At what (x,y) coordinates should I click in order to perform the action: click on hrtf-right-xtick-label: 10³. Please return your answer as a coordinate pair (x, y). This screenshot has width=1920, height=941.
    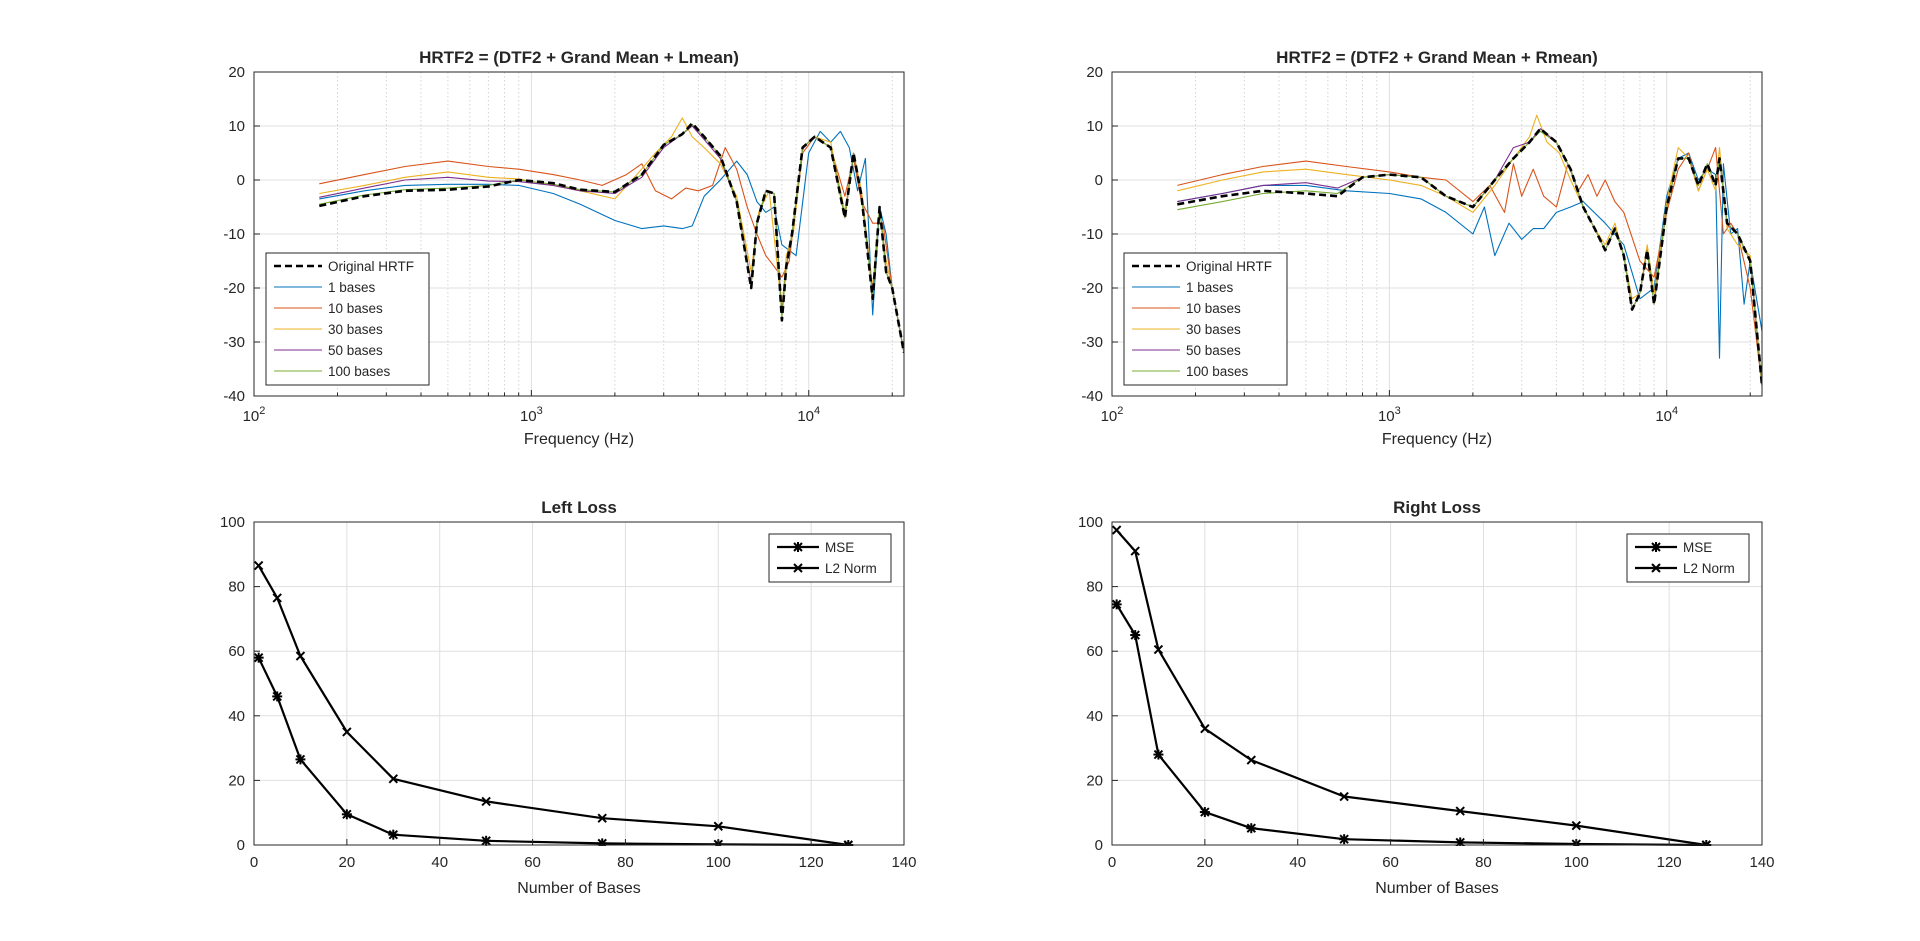
    Looking at the image, I should click on (1389, 415).